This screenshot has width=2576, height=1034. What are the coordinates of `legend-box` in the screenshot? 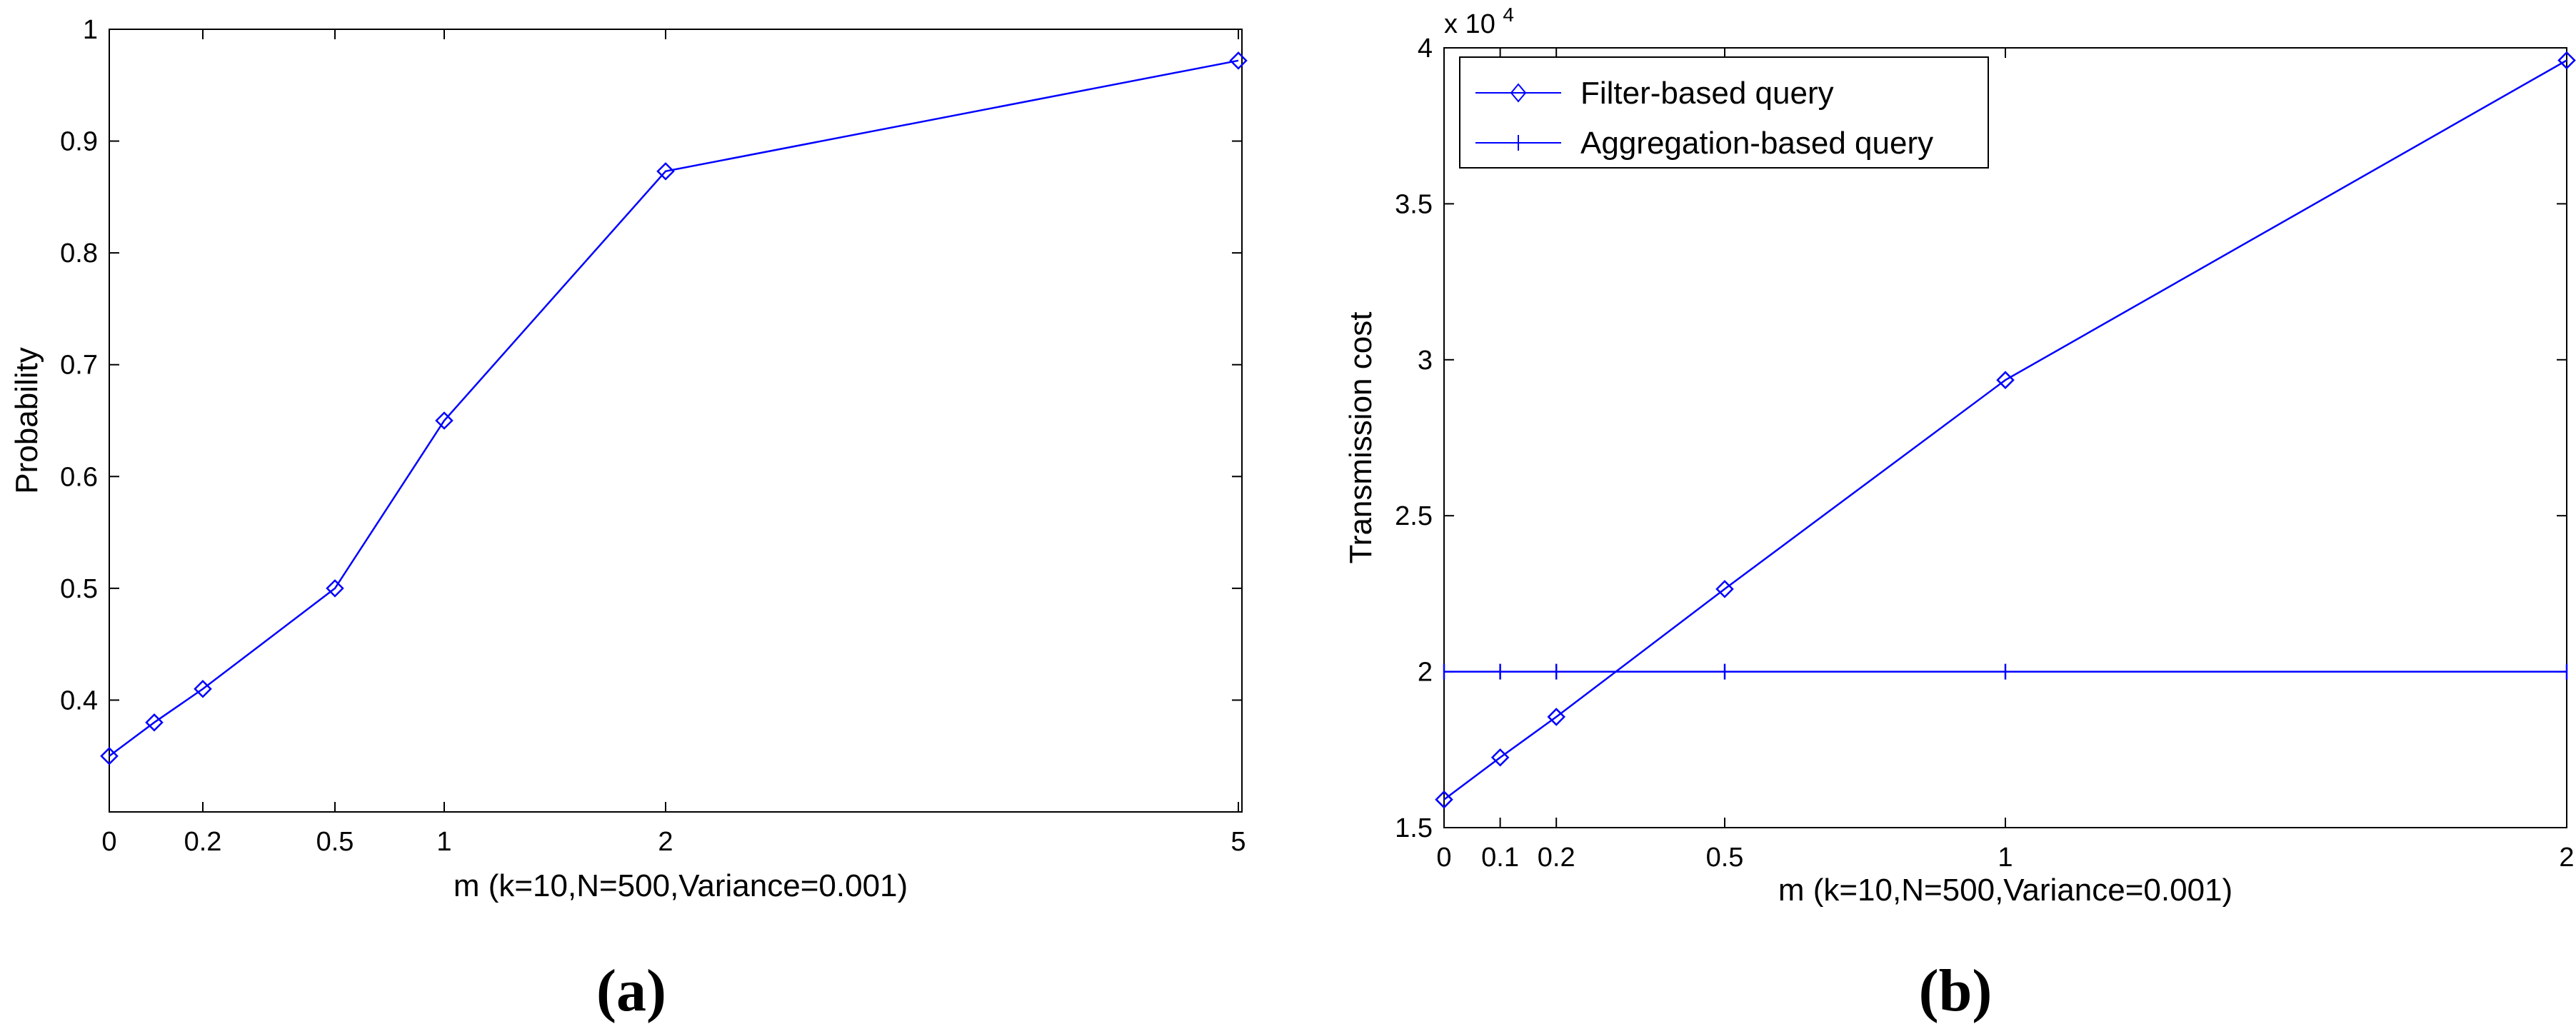 It's located at (1724, 112).